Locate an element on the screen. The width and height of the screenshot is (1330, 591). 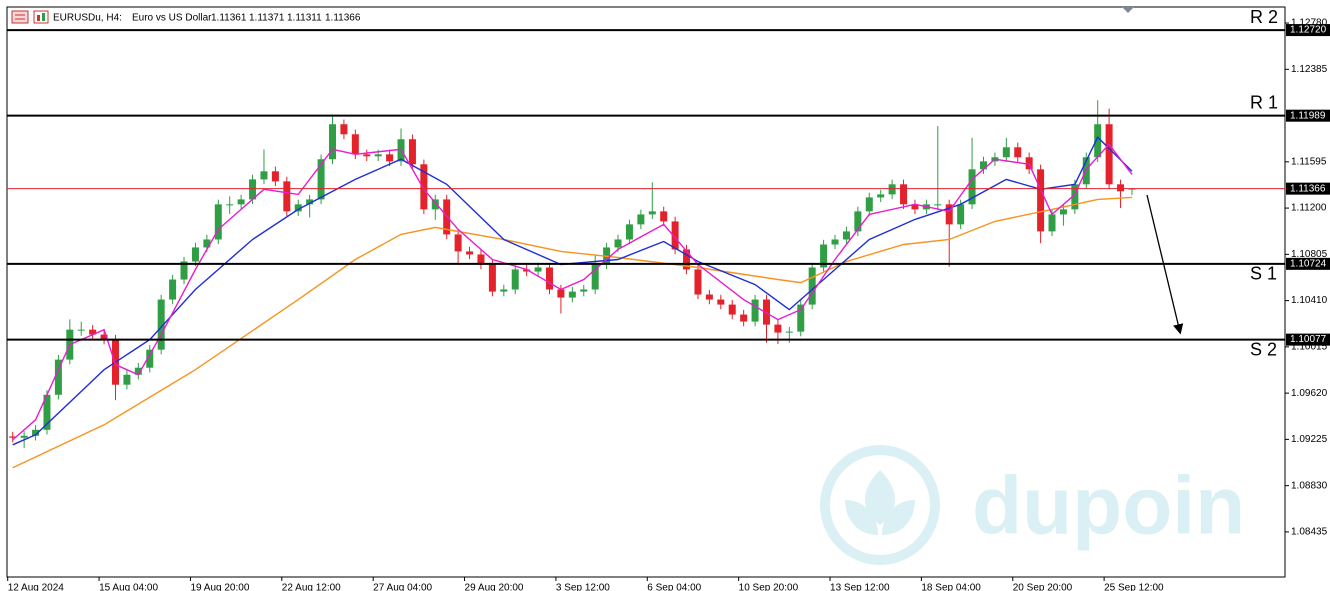
level-name: S 2 is located at coordinates (1263, 349).